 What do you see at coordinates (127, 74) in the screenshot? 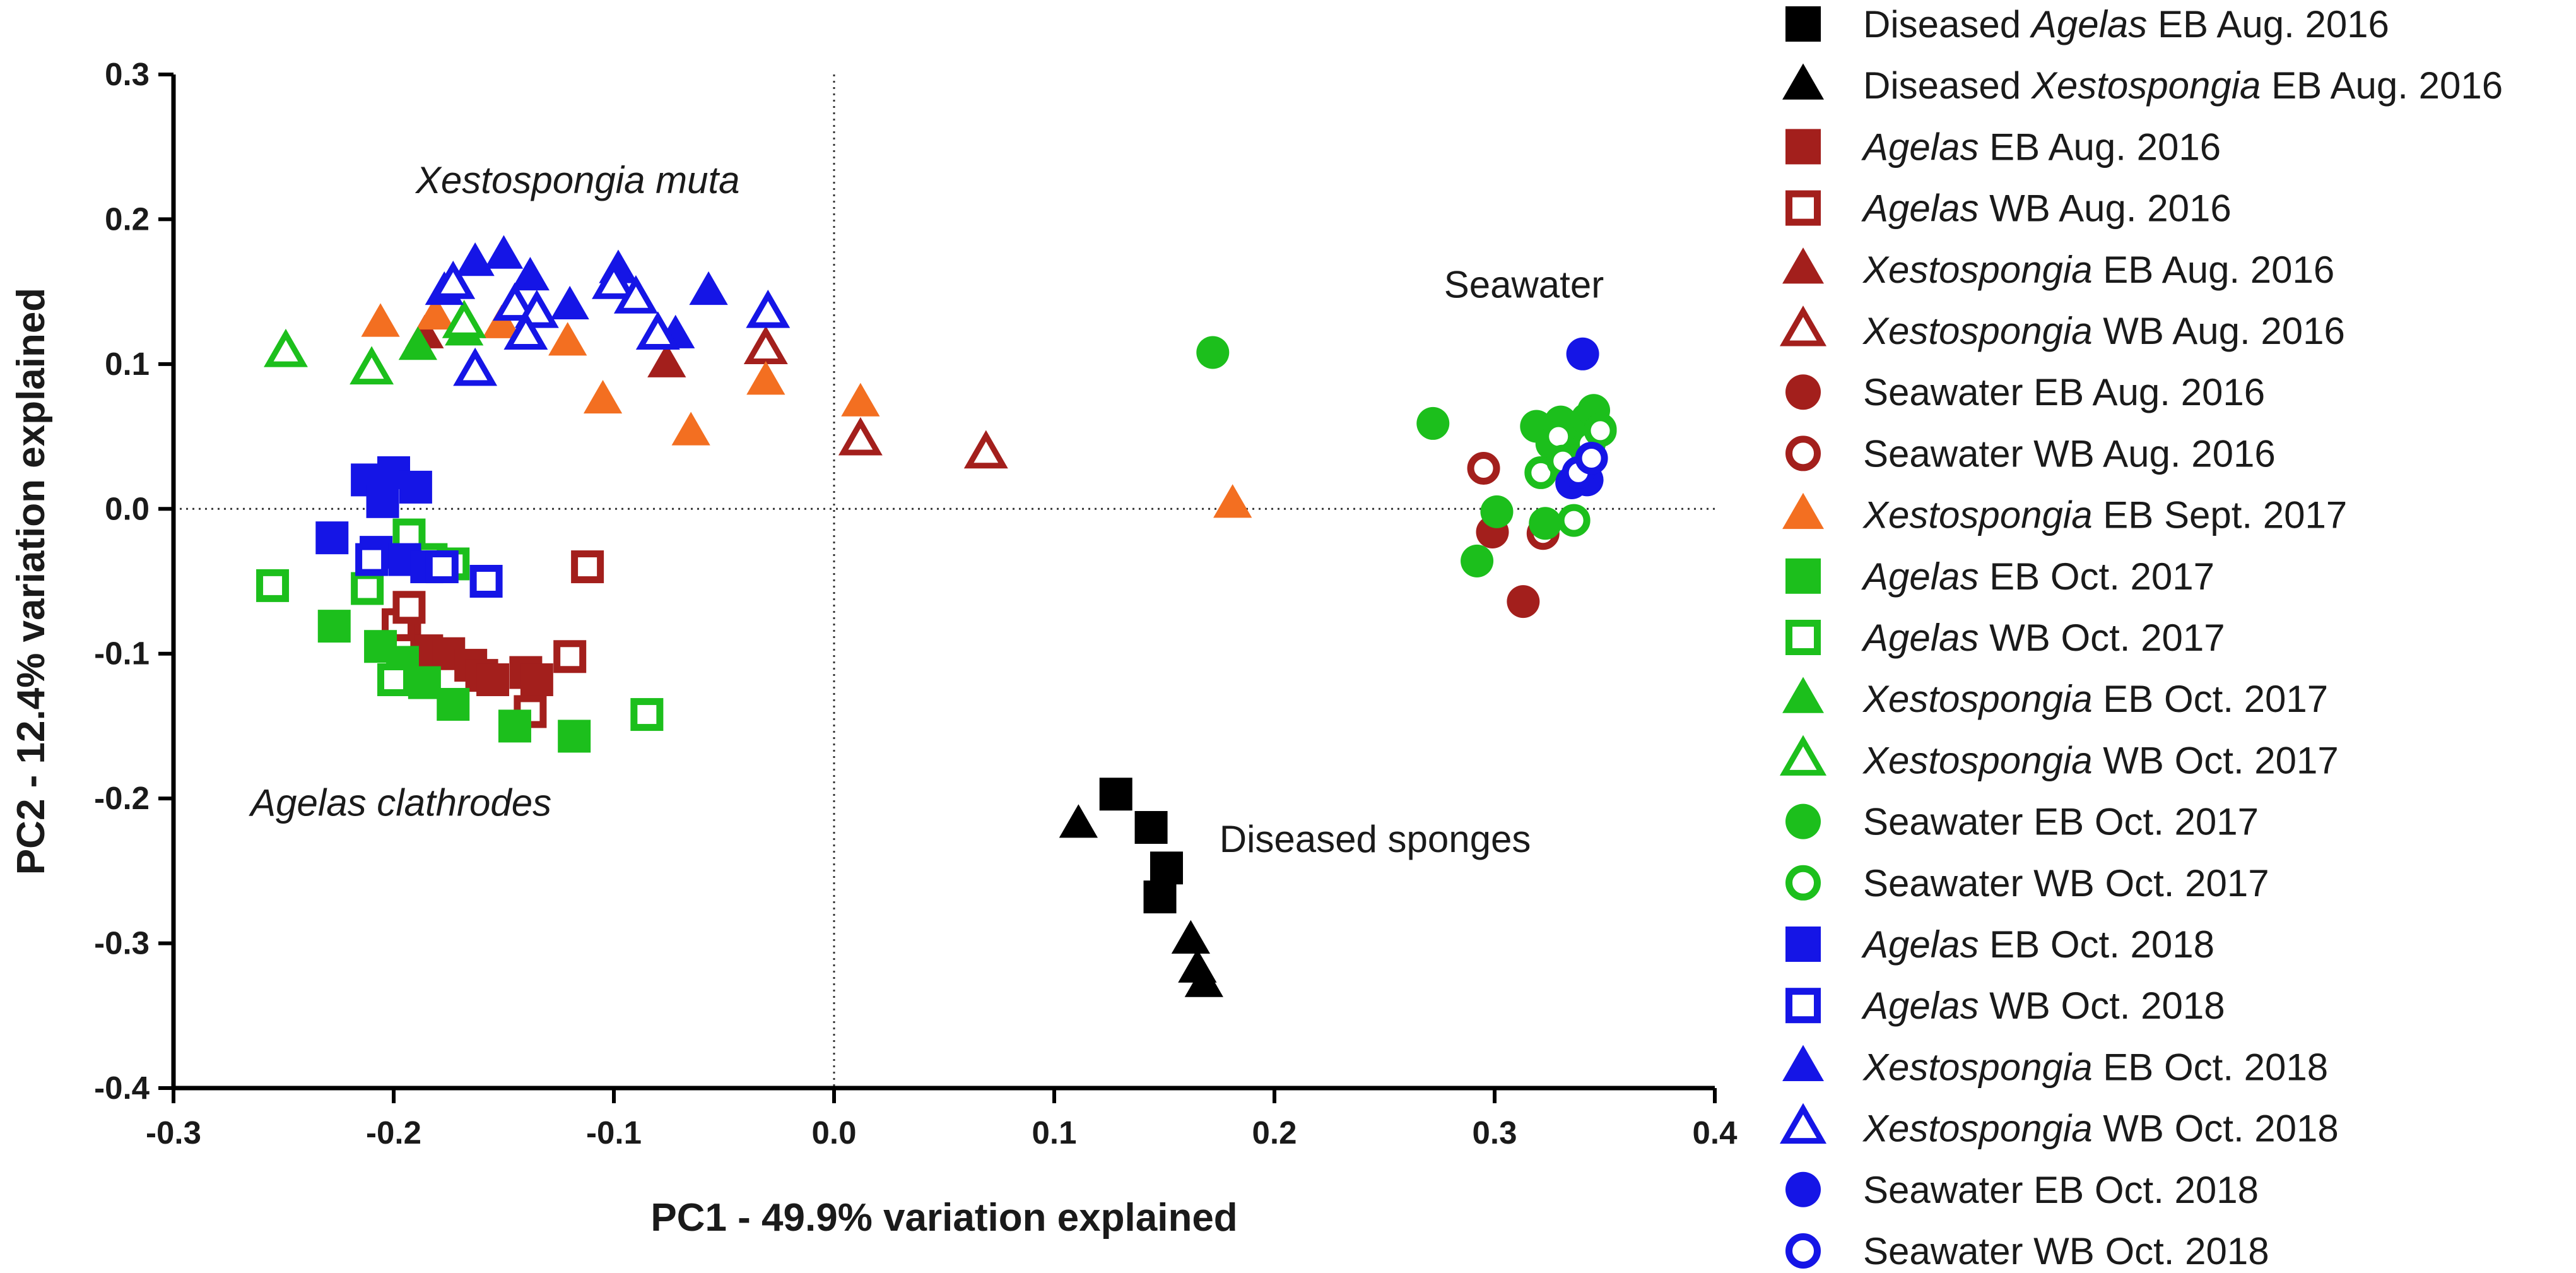
I see `y-tick-label: 0.3` at bounding box center [127, 74].